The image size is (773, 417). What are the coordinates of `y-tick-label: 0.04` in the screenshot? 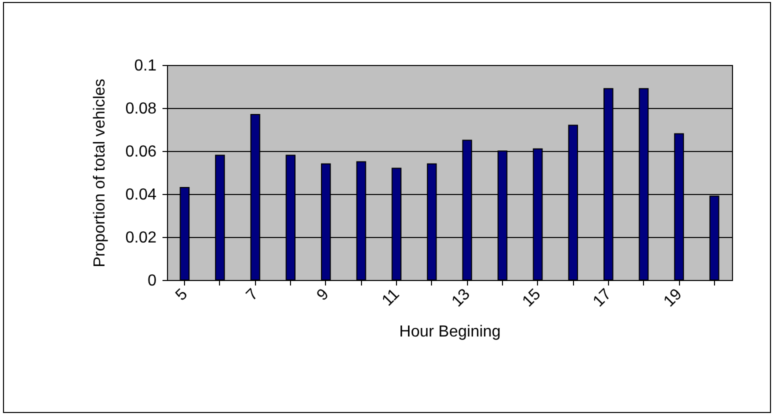 It's located at (141, 195).